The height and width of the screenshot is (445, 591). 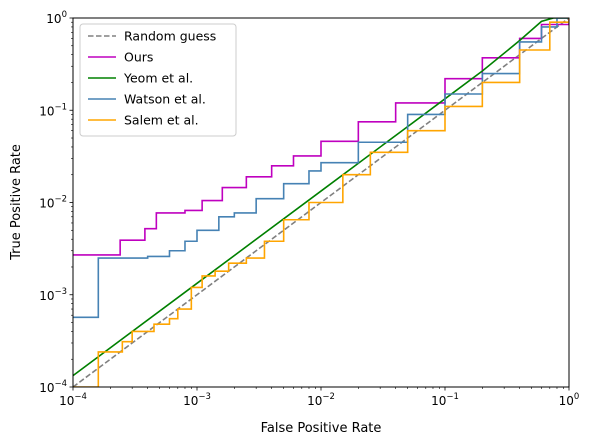 I want to click on legend-label-yeom-et-al: Yeom et al., so click(x=158, y=78).